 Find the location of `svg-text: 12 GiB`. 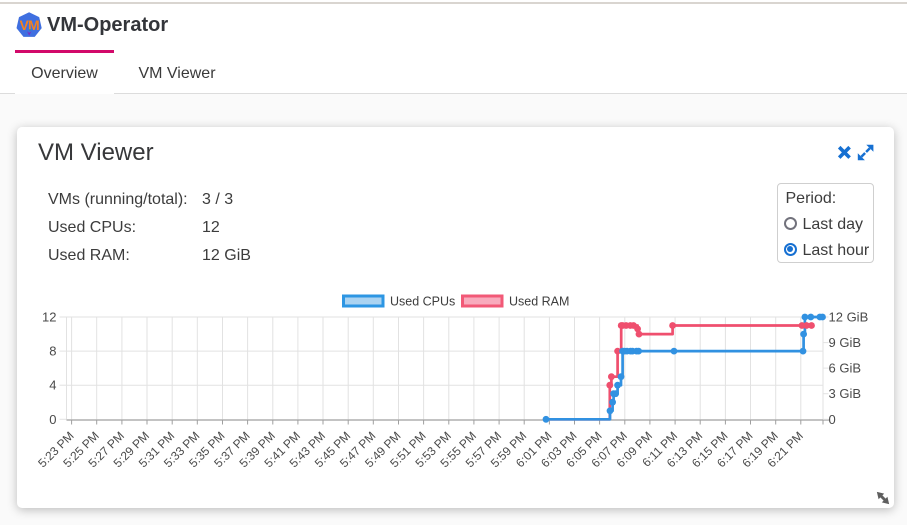

svg-text: 12 GiB is located at coordinates (849, 317).